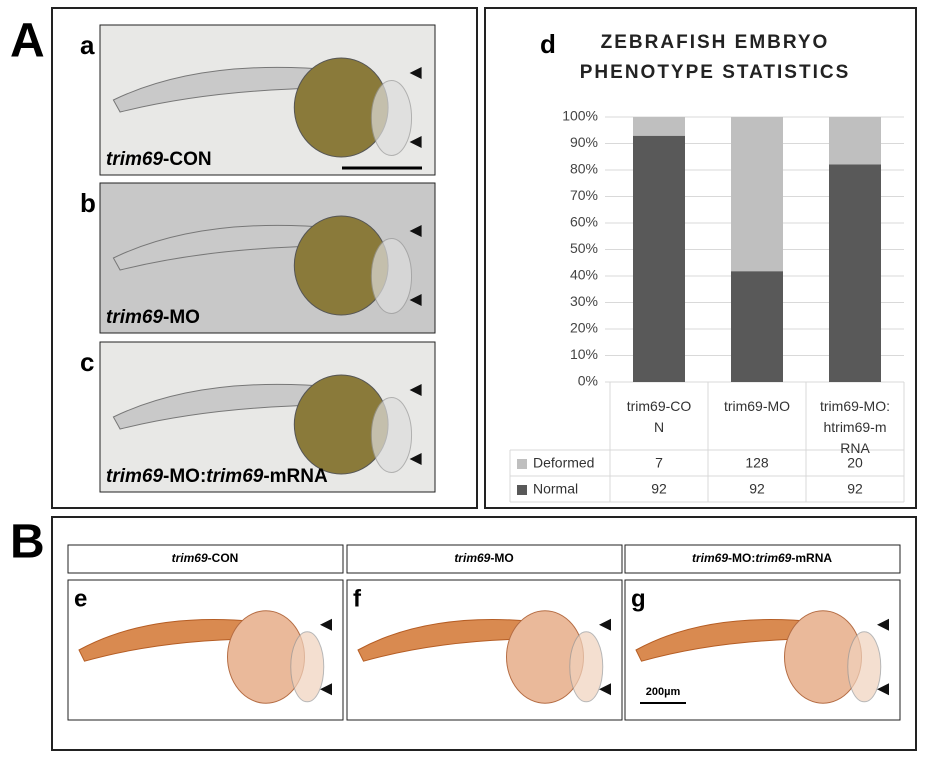 The height and width of the screenshot is (758, 926). I want to click on y-tick-label: 20%, so click(584, 328).